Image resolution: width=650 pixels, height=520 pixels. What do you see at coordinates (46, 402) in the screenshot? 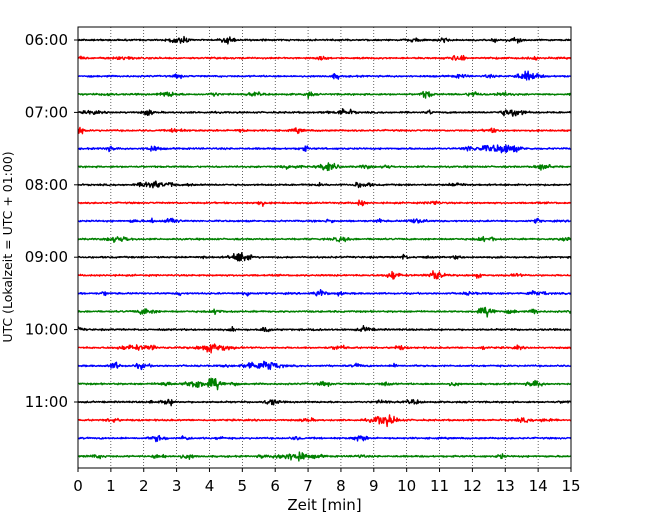
I see `y-tick-label-5: 11:00` at bounding box center [46, 402].